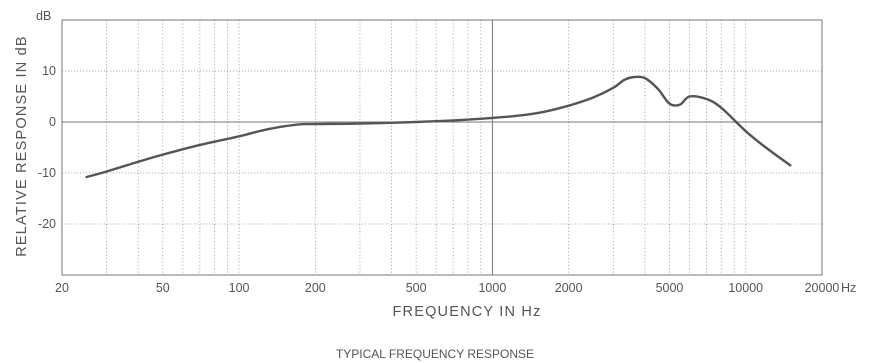  Describe the element at coordinates (569, 288) in the screenshot. I see `x-tick-label: 2000` at that location.